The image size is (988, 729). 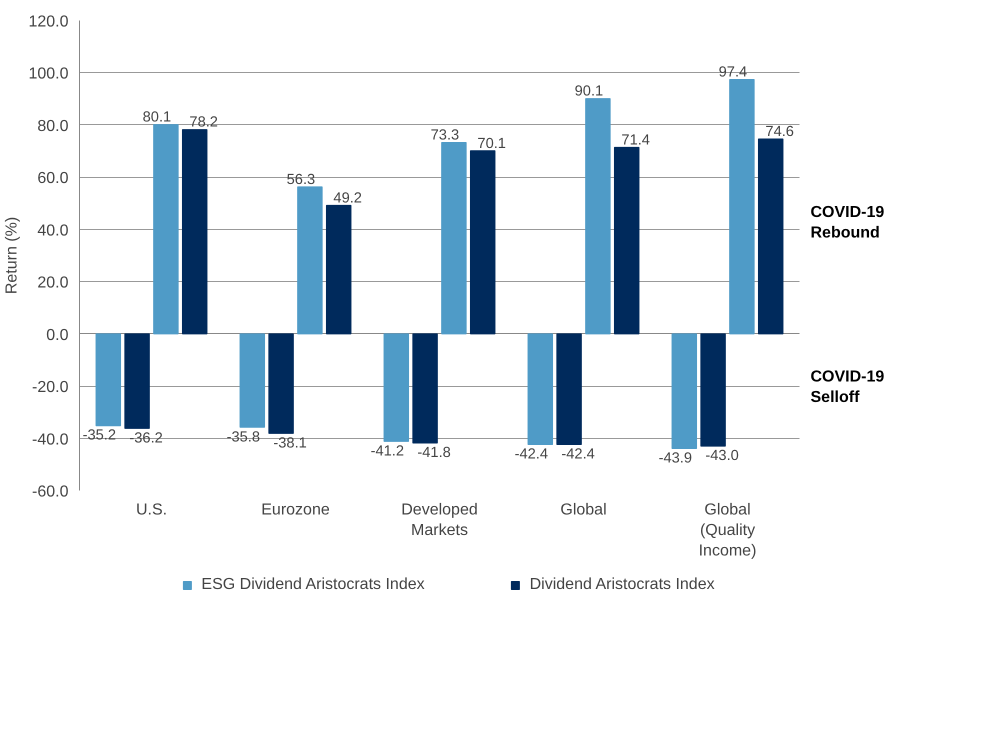 What do you see at coordinates (779, 132) in the screenshot?
I see `data-label: 74.6` at bounding box center [779, 132].